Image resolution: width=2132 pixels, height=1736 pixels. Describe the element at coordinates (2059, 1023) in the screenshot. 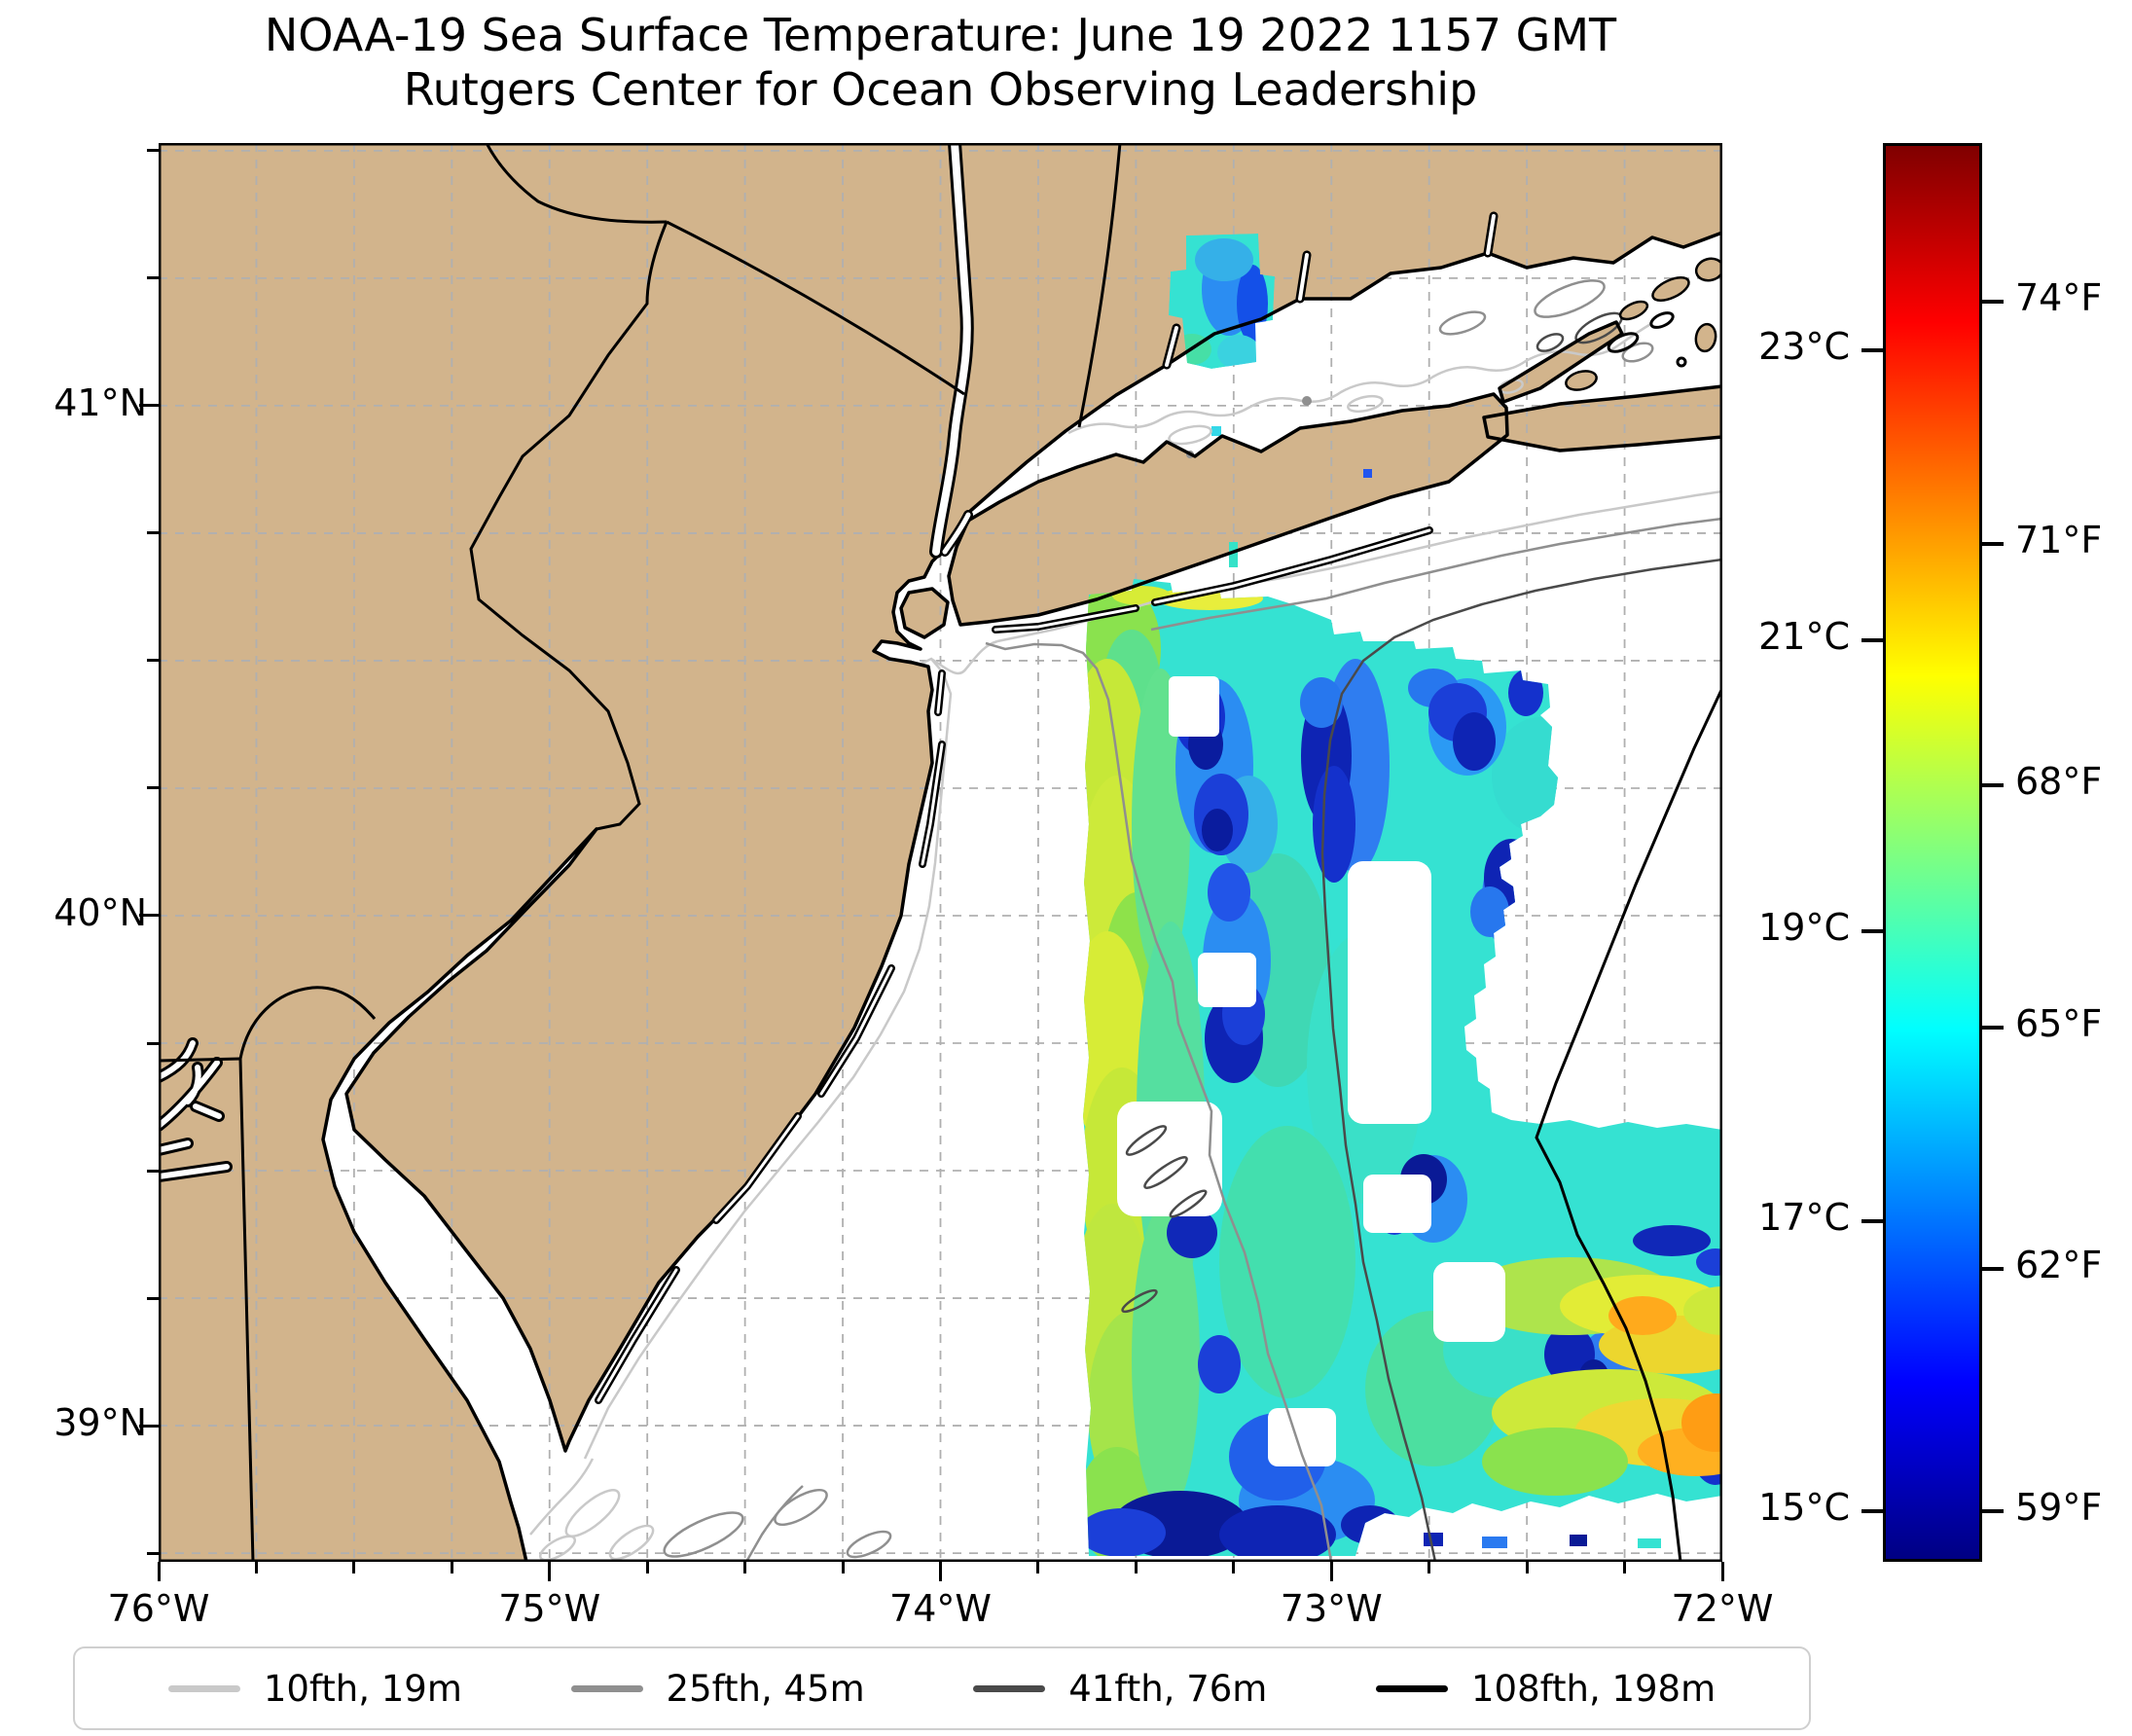

I see `colorbar-label-fahrenheit: 65°F` at that location.